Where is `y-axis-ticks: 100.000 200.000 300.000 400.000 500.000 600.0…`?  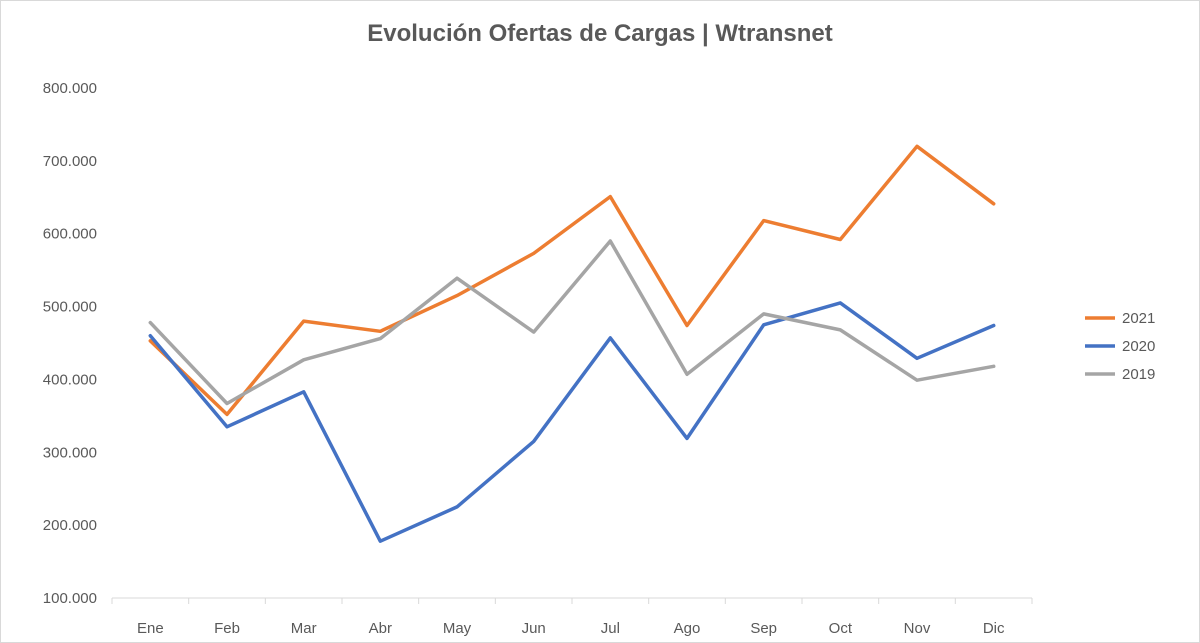
y-axis-ticks: 100.000 200.000 300.000 400.000 500.000 600.0… is located at coordinates (70, 343).